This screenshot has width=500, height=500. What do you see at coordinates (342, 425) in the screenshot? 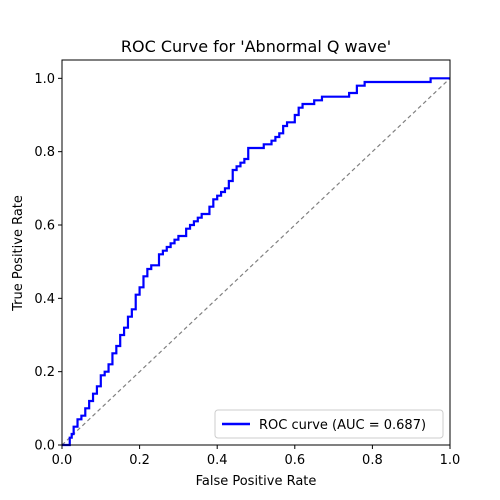
I see `legend-label-roc-curve: ROC curve (AUC = 0.687)` at bounding box center [342, 425].